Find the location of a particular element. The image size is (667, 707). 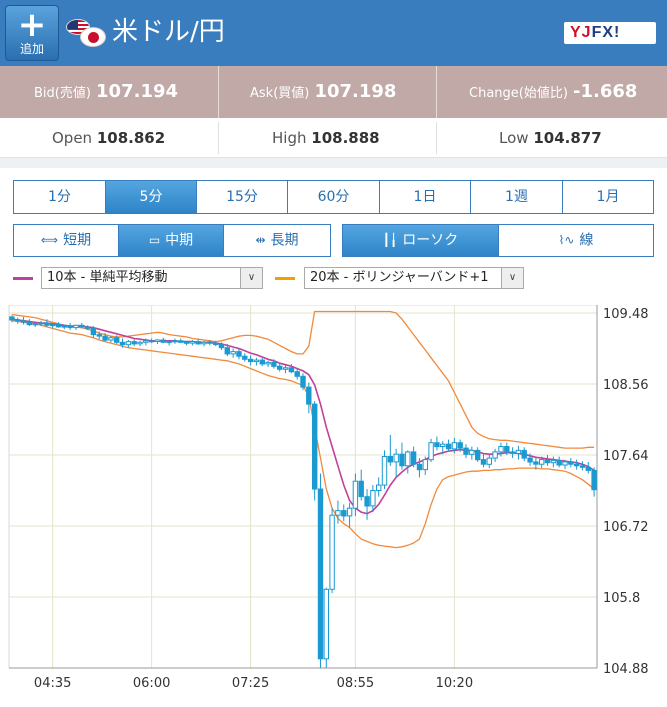

range-medium-label: 中期 is located at coordinates (179, 240).